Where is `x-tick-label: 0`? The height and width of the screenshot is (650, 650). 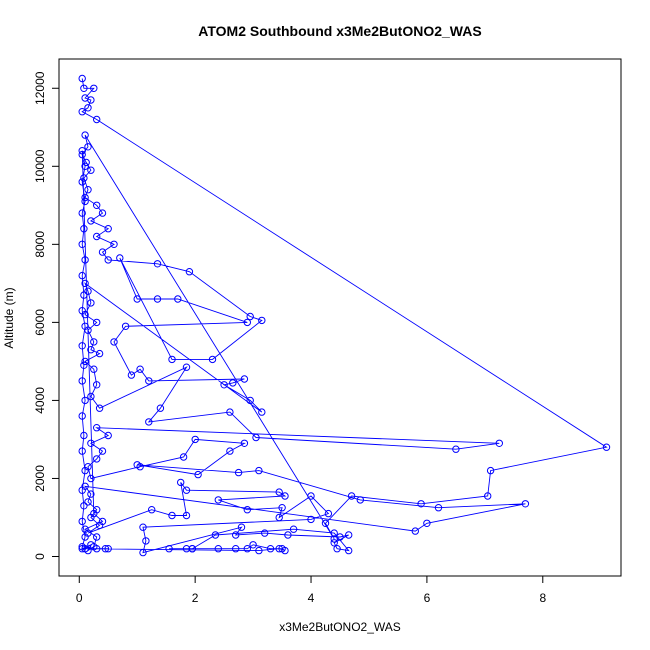 x-tick-label: 0 is located at coordinates (79, 598).